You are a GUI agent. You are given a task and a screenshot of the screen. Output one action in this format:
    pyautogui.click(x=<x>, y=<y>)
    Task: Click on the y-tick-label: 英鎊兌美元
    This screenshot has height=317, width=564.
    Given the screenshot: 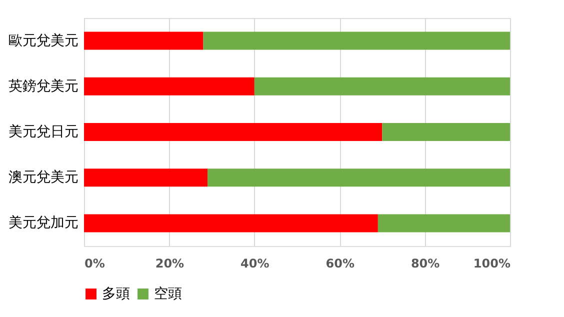 What is the action you would take?
    pyautogui.click(x=43, y=86)
    